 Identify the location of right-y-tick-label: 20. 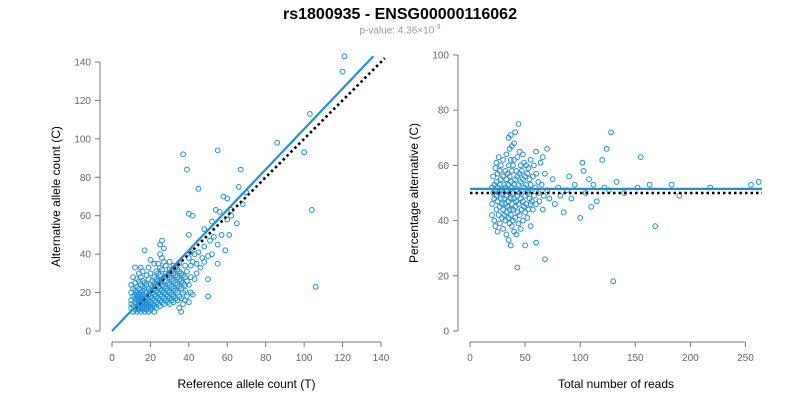
(444, 276).